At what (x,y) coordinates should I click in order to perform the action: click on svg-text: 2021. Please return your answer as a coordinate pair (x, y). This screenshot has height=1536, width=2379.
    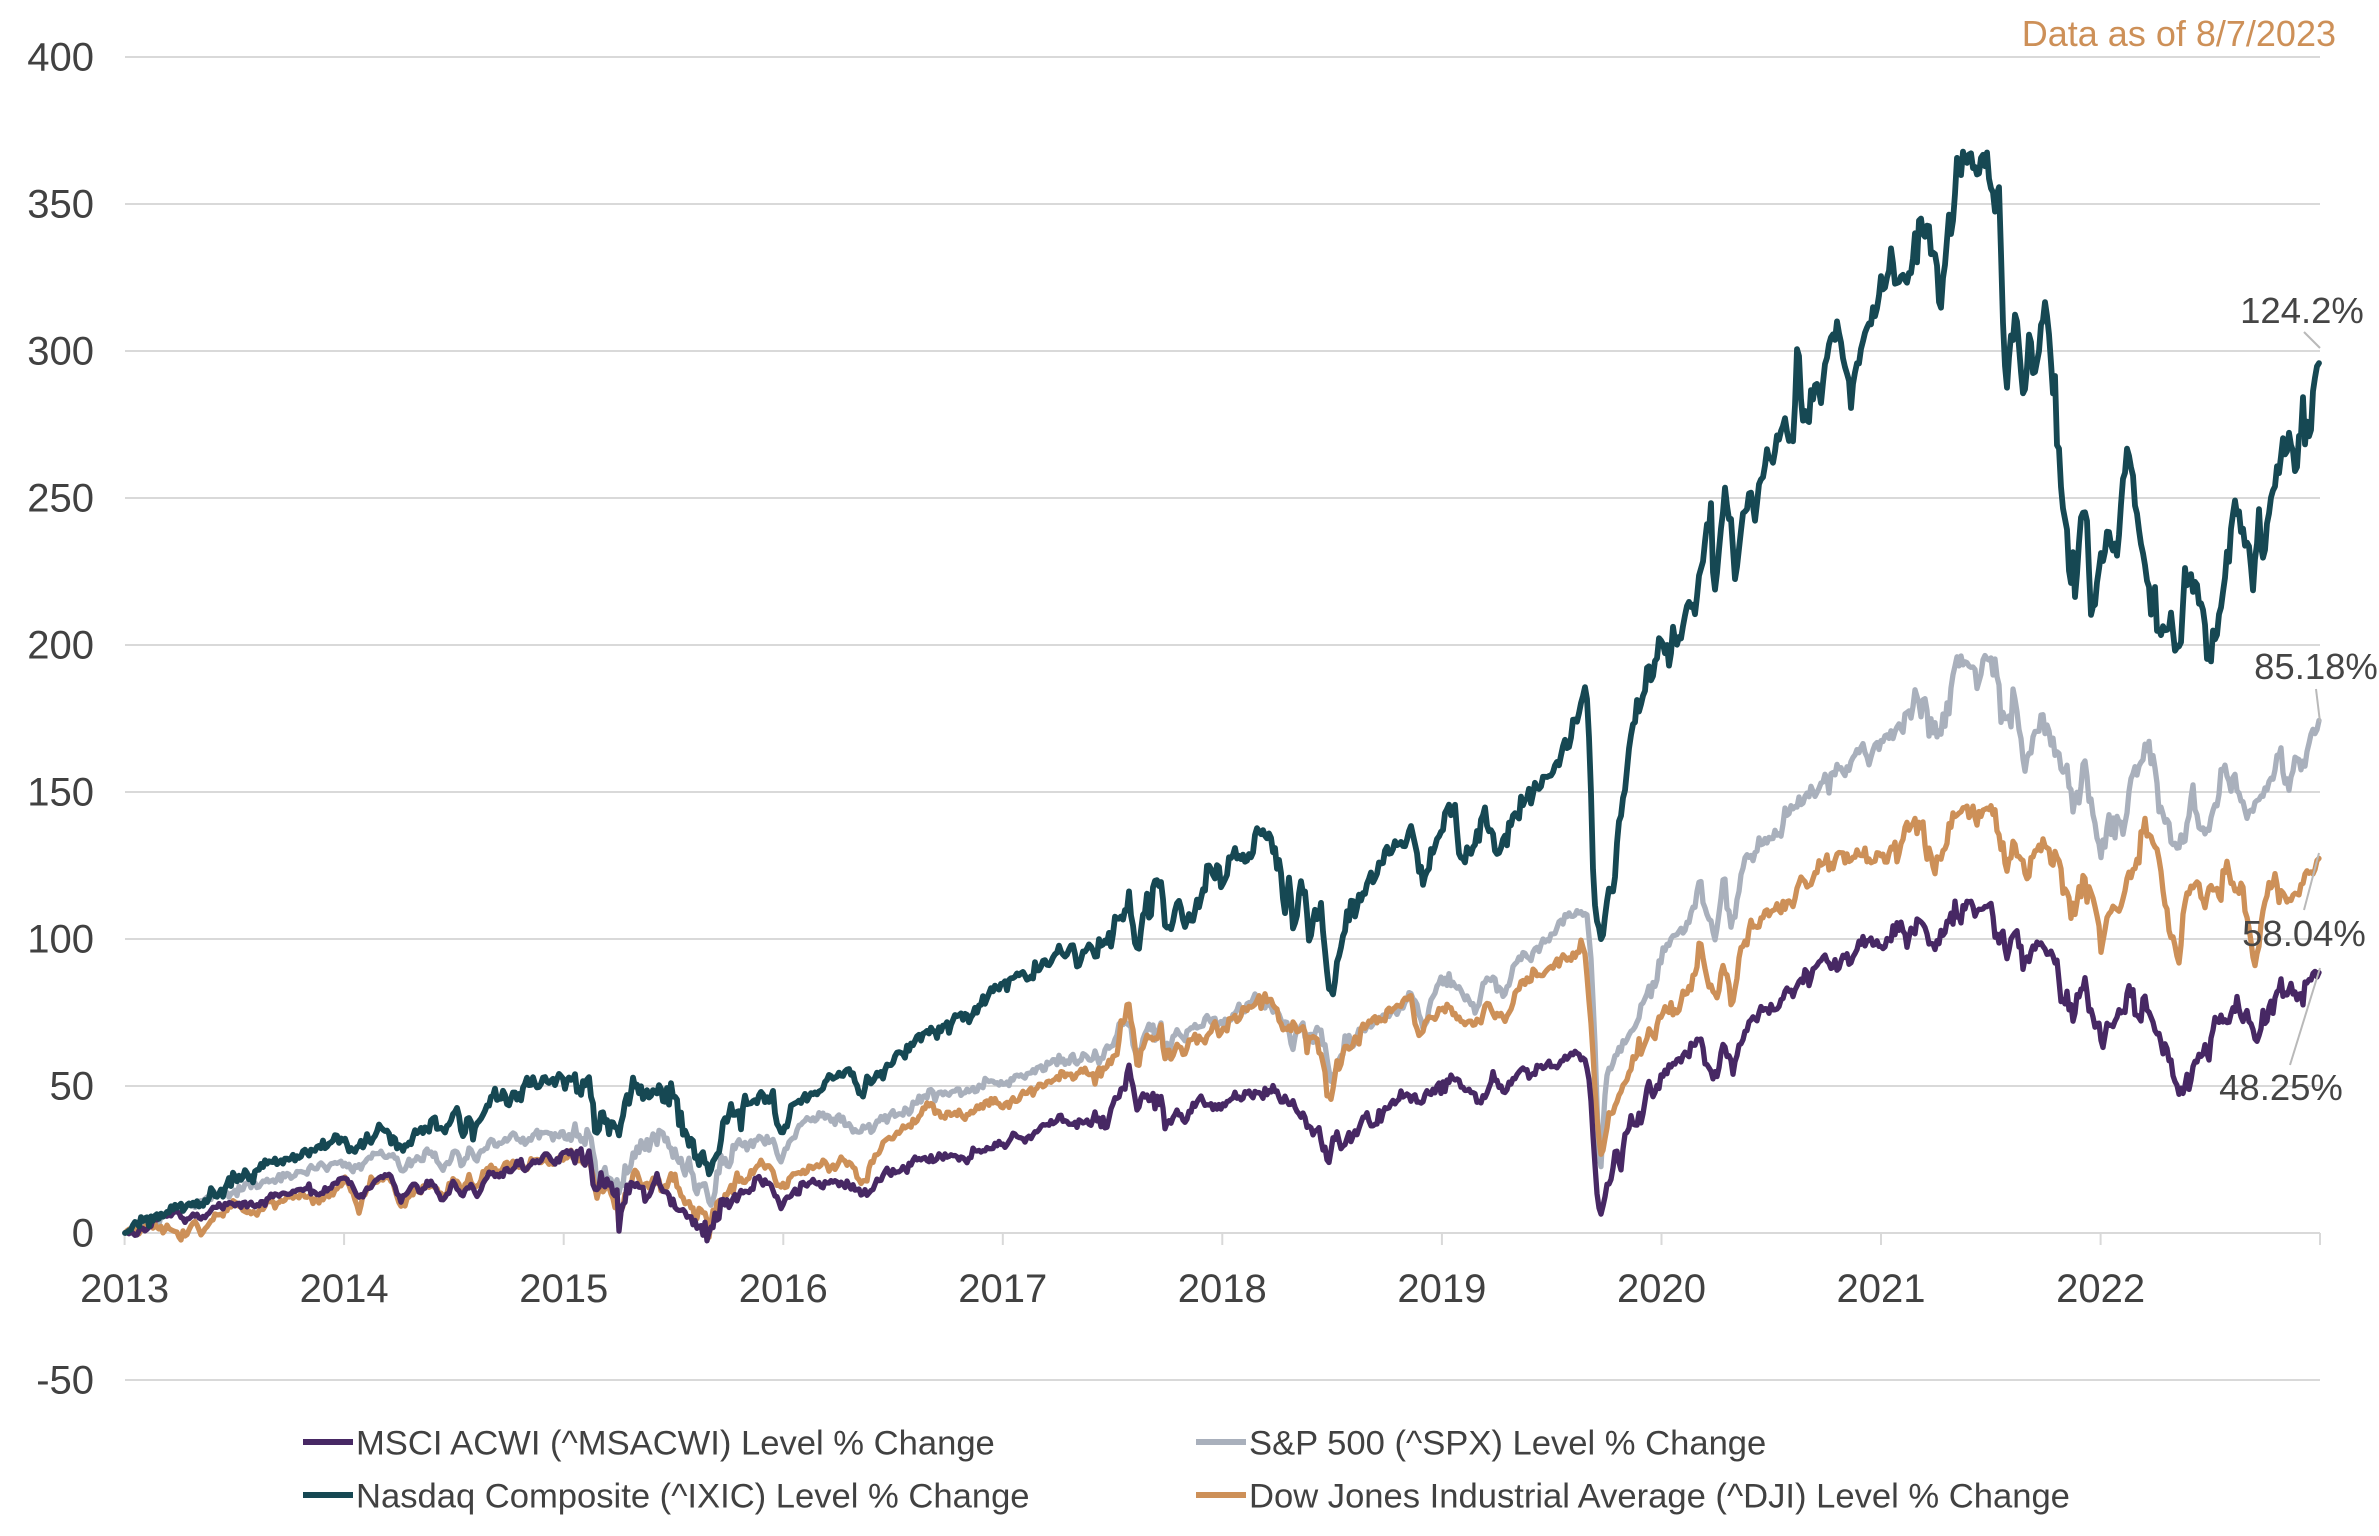
    Looking at the image, I should click on (1881, 1289).